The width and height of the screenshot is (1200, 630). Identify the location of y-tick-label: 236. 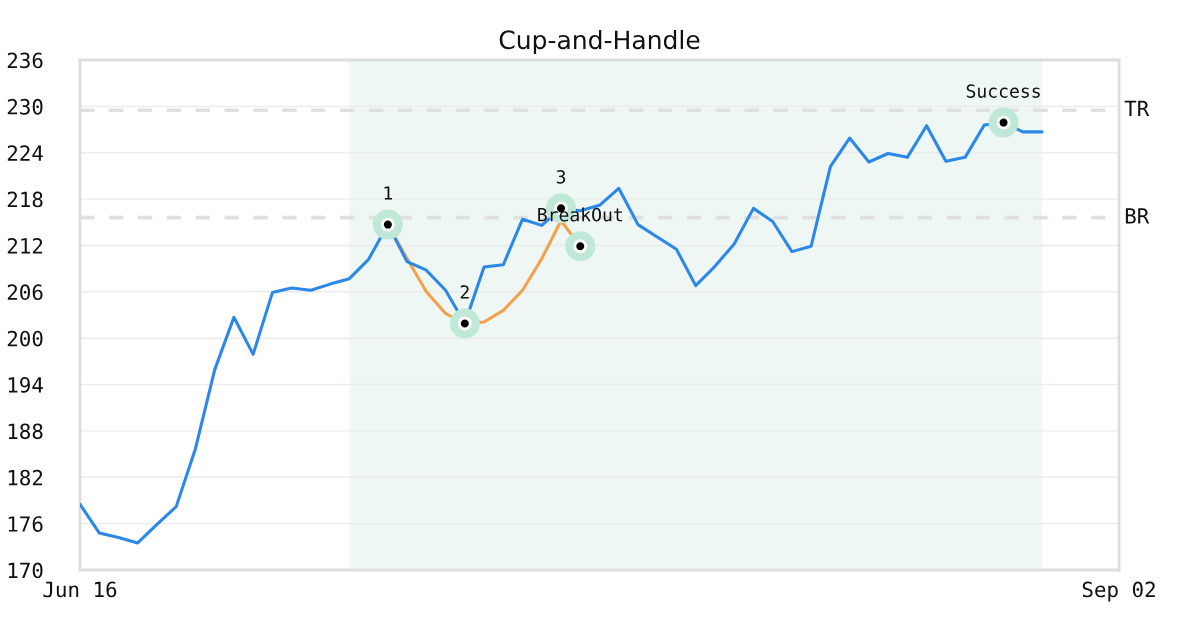
(25, 60).